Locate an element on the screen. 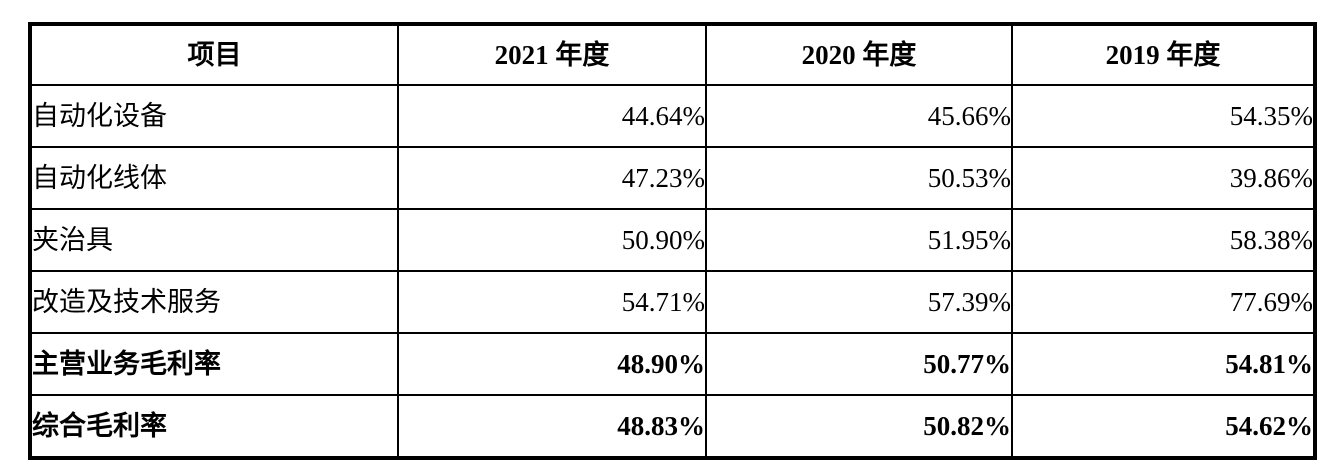 The height and width of the screenshot is (476, 1344). cell-value: 50.77% is located at coordinates (859, 364).